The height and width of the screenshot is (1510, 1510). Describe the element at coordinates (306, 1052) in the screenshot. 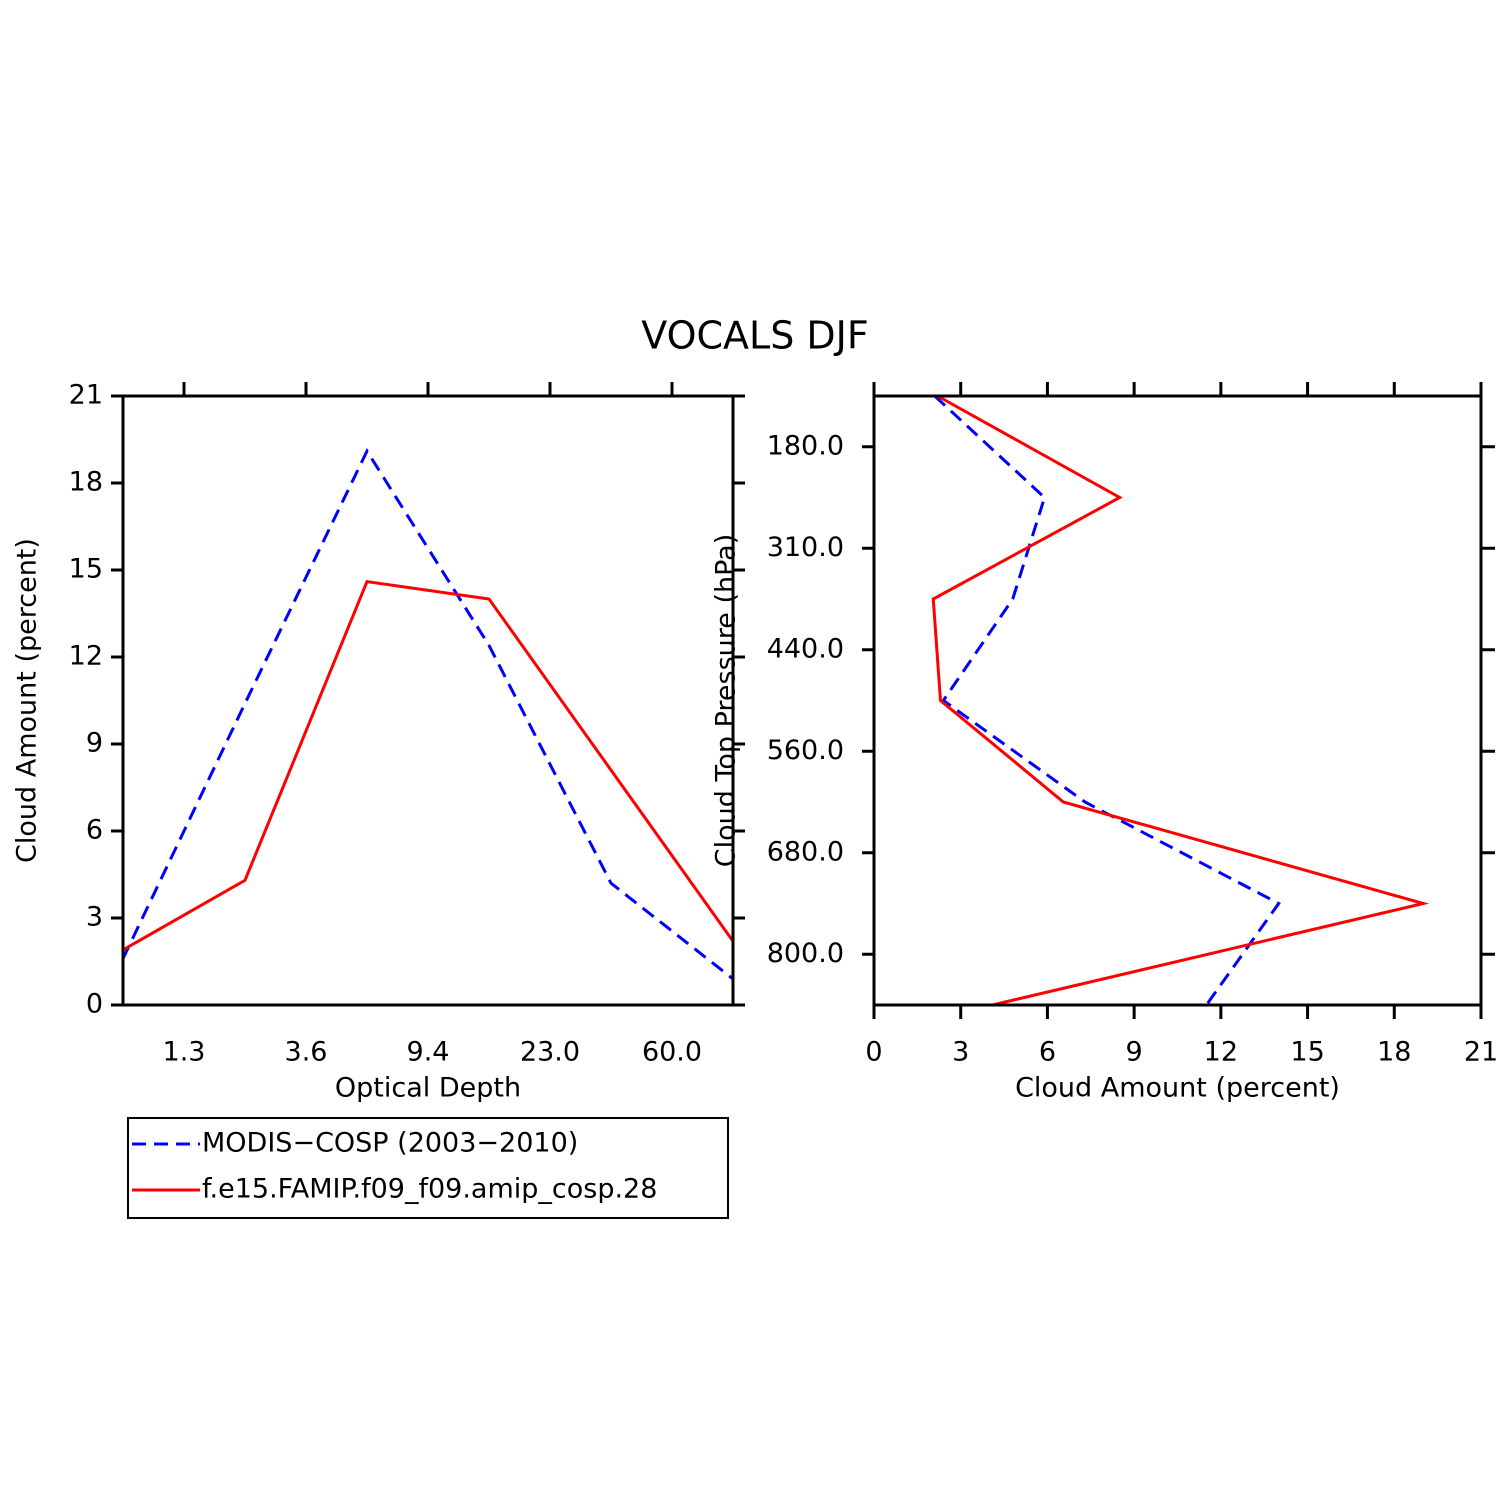

I see `x-tick-label: 3.6` at that location.